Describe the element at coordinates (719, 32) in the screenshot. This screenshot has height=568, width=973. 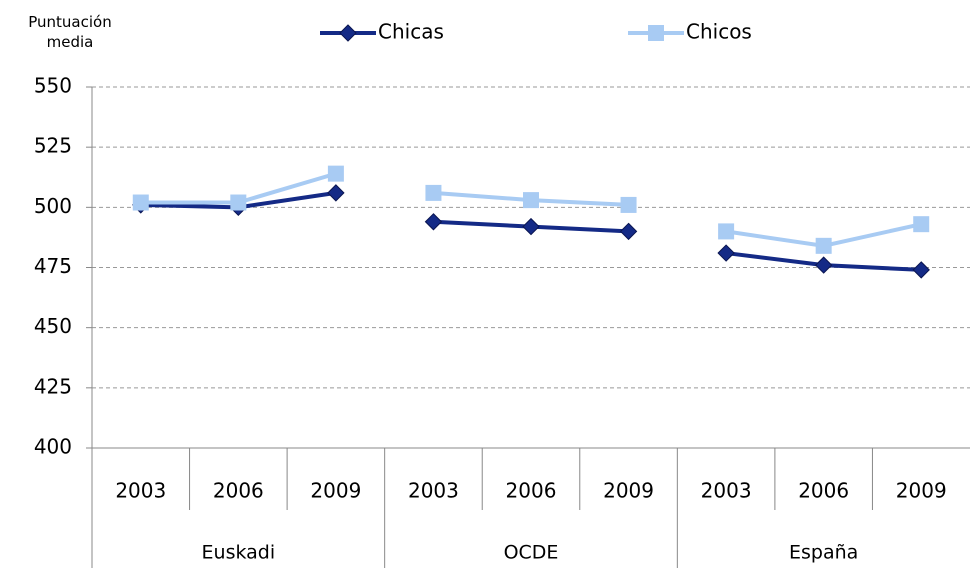
I see `legend-label: Chicos` at that location.